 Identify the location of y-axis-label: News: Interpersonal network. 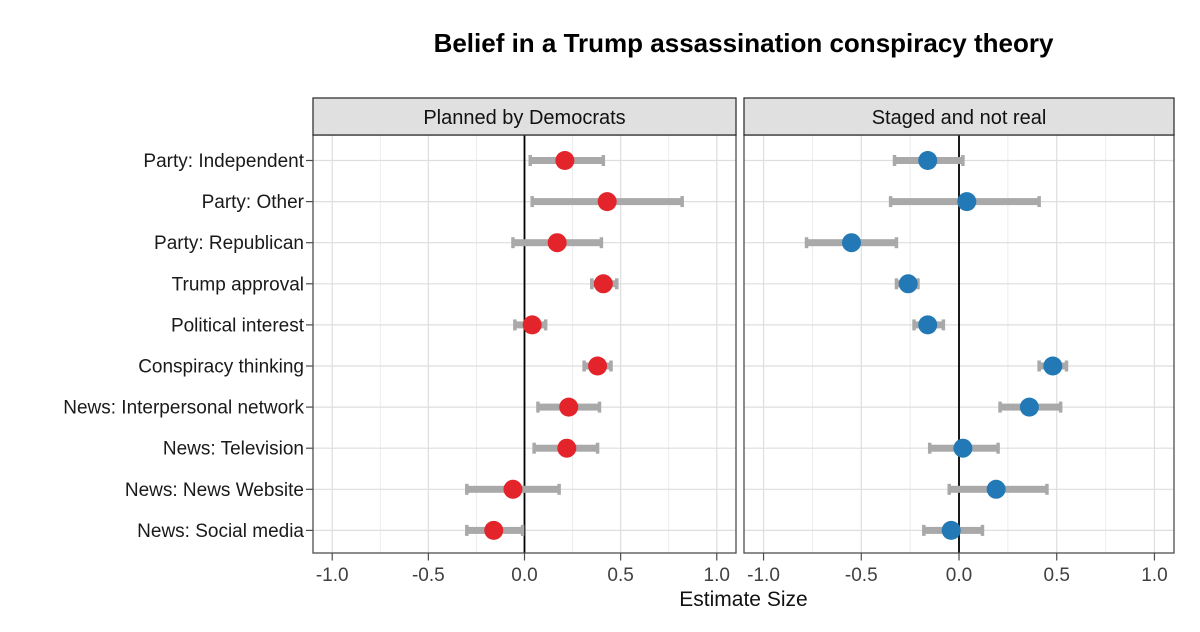
(183, 408).